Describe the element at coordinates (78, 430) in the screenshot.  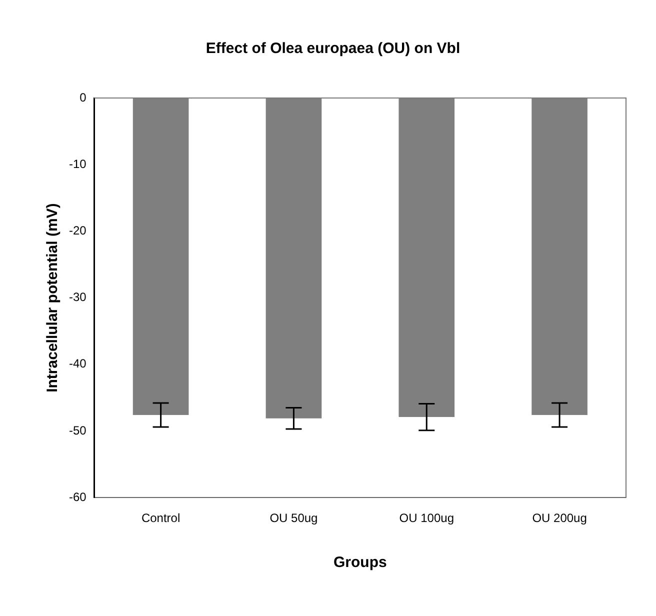
I see `y-tick-label: -50` at that location.